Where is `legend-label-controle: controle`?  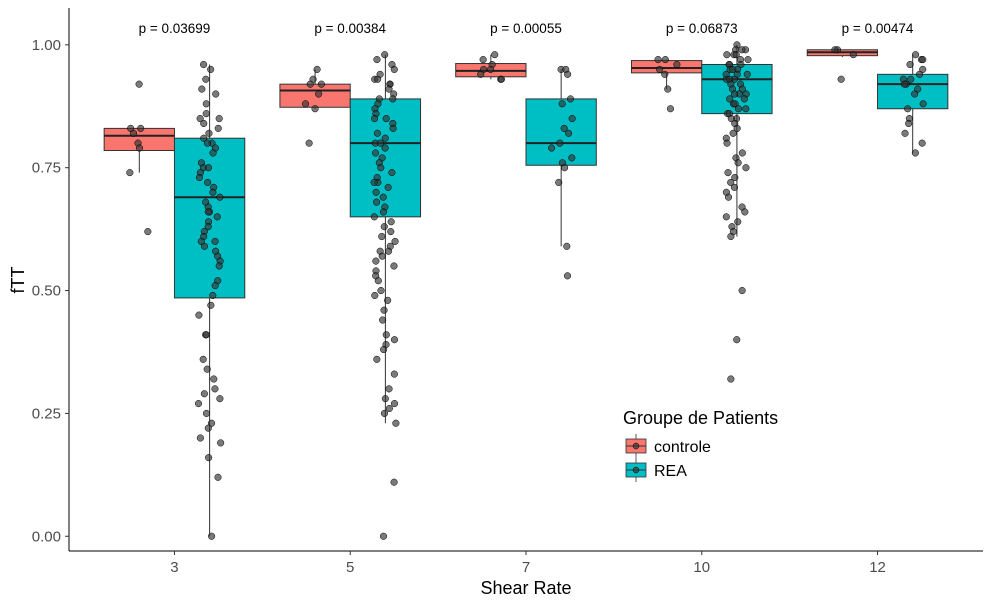 legend-label-controle: controle is located at coordinates (682, 447).